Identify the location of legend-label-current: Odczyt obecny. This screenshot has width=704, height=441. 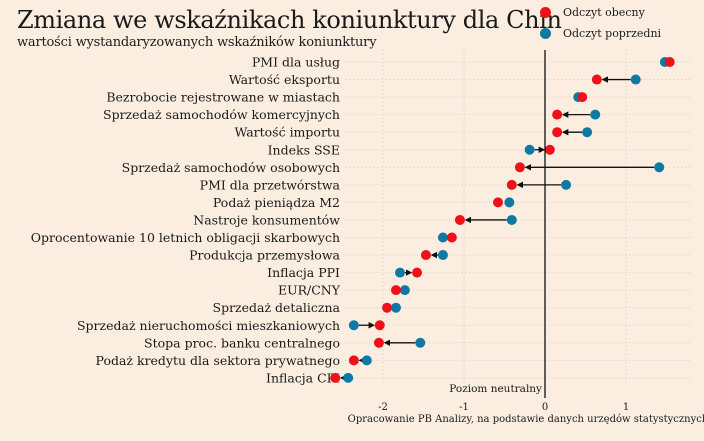
(604, 12).